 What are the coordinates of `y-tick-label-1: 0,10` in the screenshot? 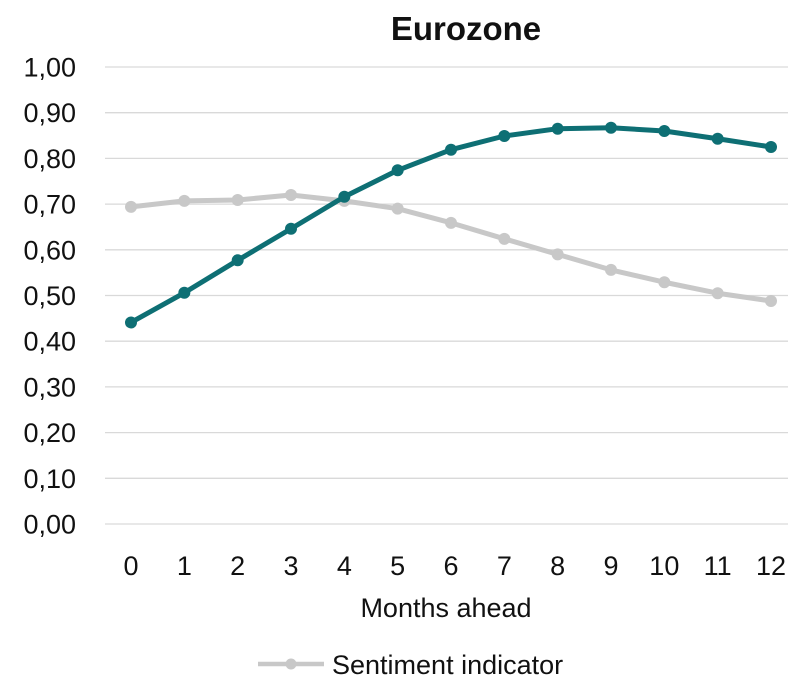 It's located at (49, 479).